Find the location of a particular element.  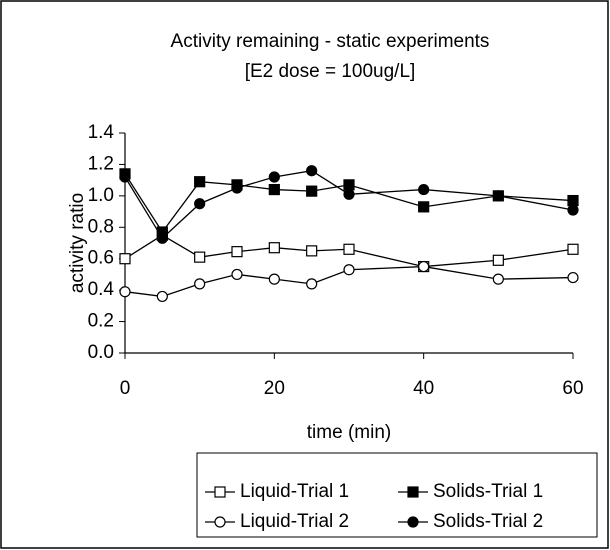

legend-box is located at coordinates (397, 495).